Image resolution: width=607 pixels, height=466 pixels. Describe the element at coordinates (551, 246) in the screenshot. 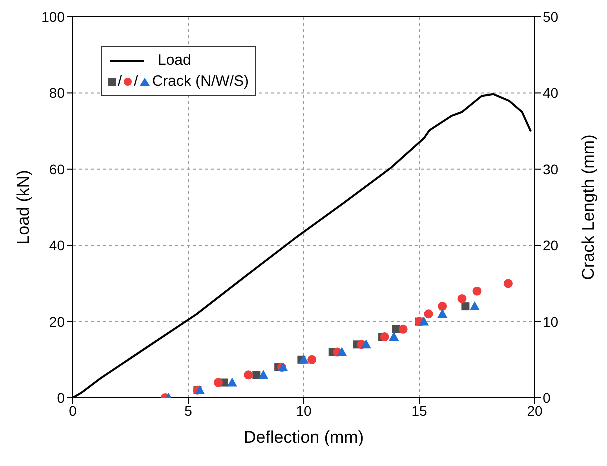

I see `y2-tick-label: 20` at that location.